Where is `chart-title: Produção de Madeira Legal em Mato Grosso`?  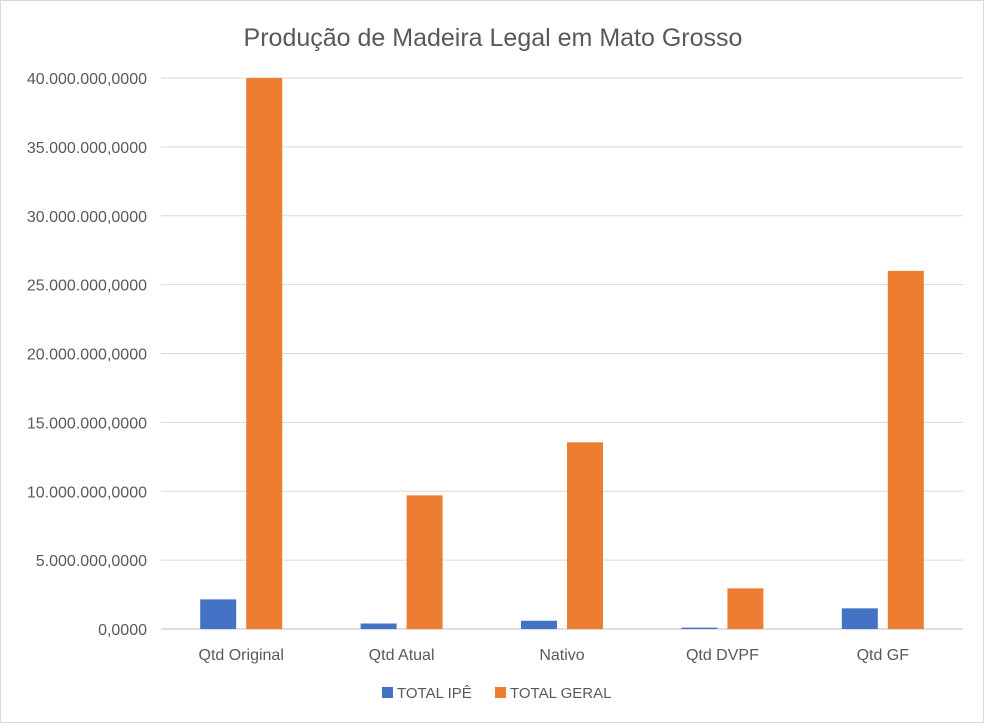 chart-title: Produção de Madeira Legal em Mato Grosso is located at coordinates (493, 38).